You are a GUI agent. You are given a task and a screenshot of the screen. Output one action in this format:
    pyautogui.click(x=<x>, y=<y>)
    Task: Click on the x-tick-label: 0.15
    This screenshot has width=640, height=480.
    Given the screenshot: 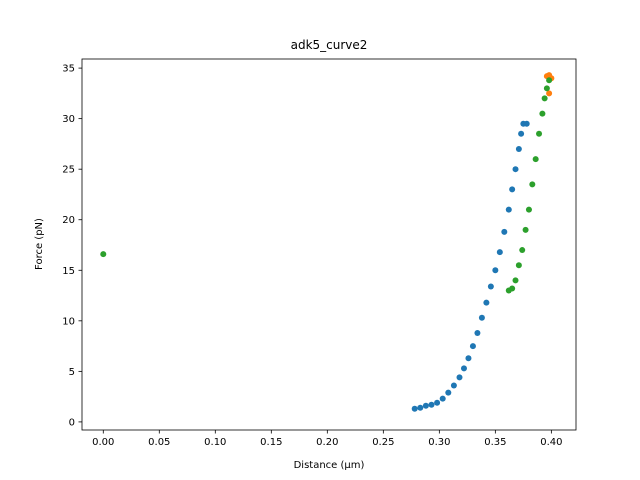 What is the action you would take?
    pyautogui.click(x=271, y=442)
    